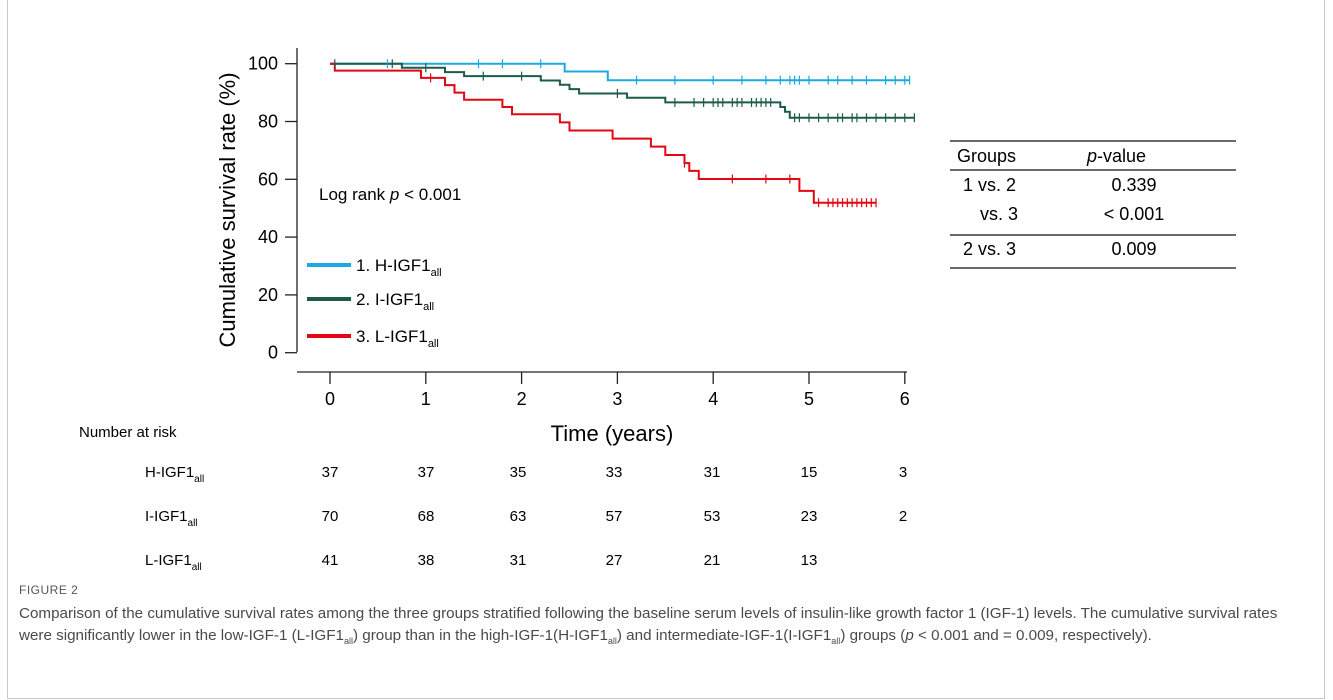  Describe the element at coordinates (1133, 185) in the screenshot. I see `pvalue-row-value: 0.339` at that location.